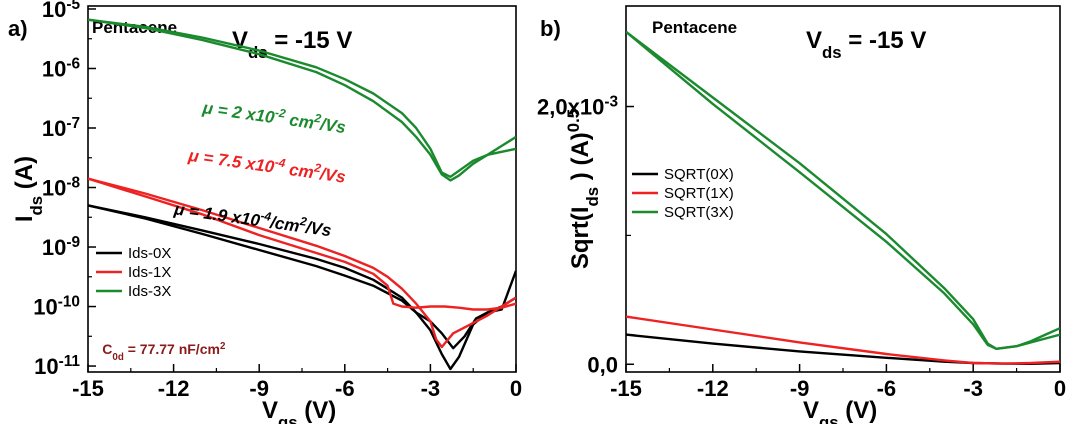 The height and width of the screenshot is (424, 1067). I want to click on panel-label: a), so click(18, 28).